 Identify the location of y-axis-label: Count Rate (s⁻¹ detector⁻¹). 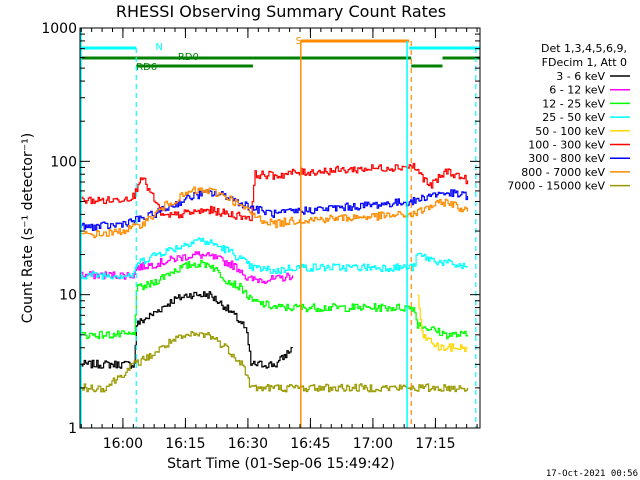
(28, 228).